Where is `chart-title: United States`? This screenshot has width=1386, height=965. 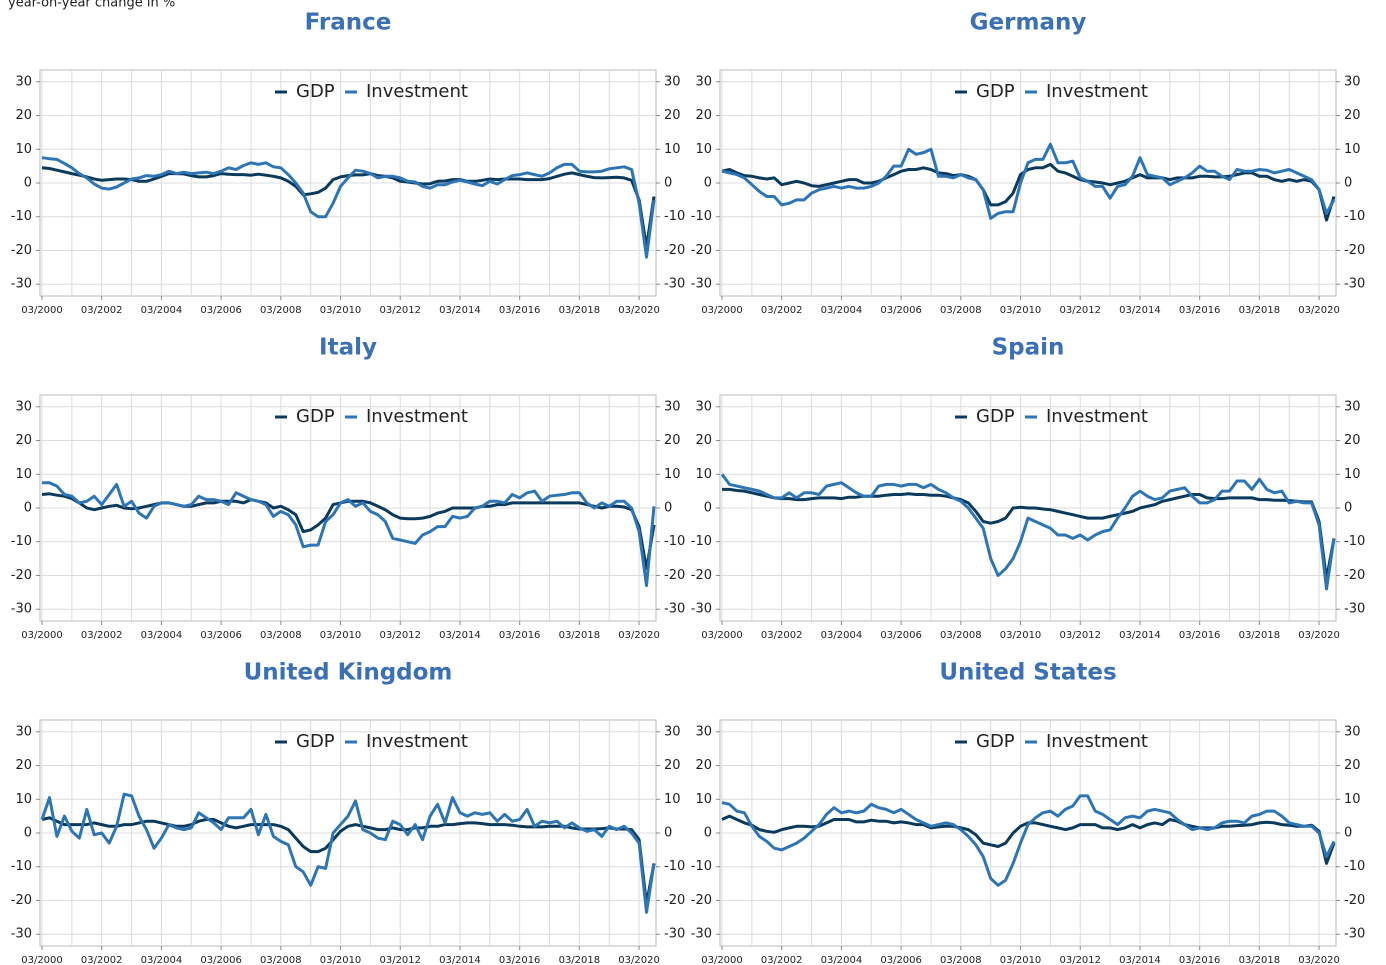
chart-title: United States is located at coordinates (1027, 673).